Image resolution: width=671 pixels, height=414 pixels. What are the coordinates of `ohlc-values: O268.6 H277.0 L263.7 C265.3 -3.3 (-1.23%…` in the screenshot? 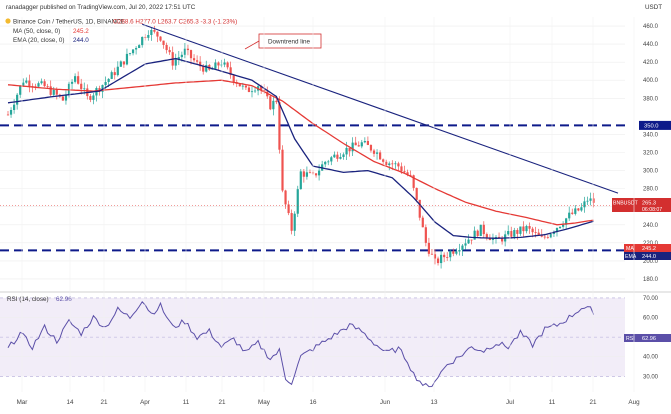 It's located at (175, 22).